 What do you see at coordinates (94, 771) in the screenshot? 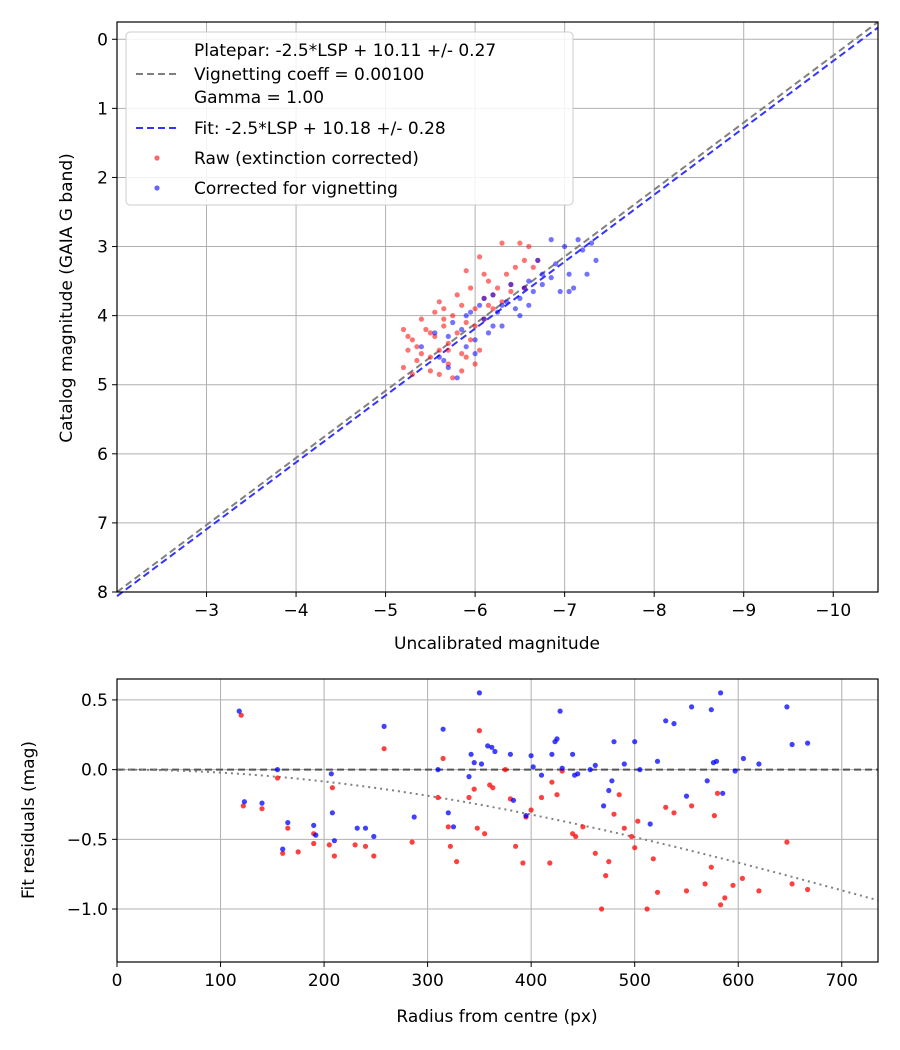
I see `residuals-y-tick-label: 0.0` at bounding box center [94, 771].